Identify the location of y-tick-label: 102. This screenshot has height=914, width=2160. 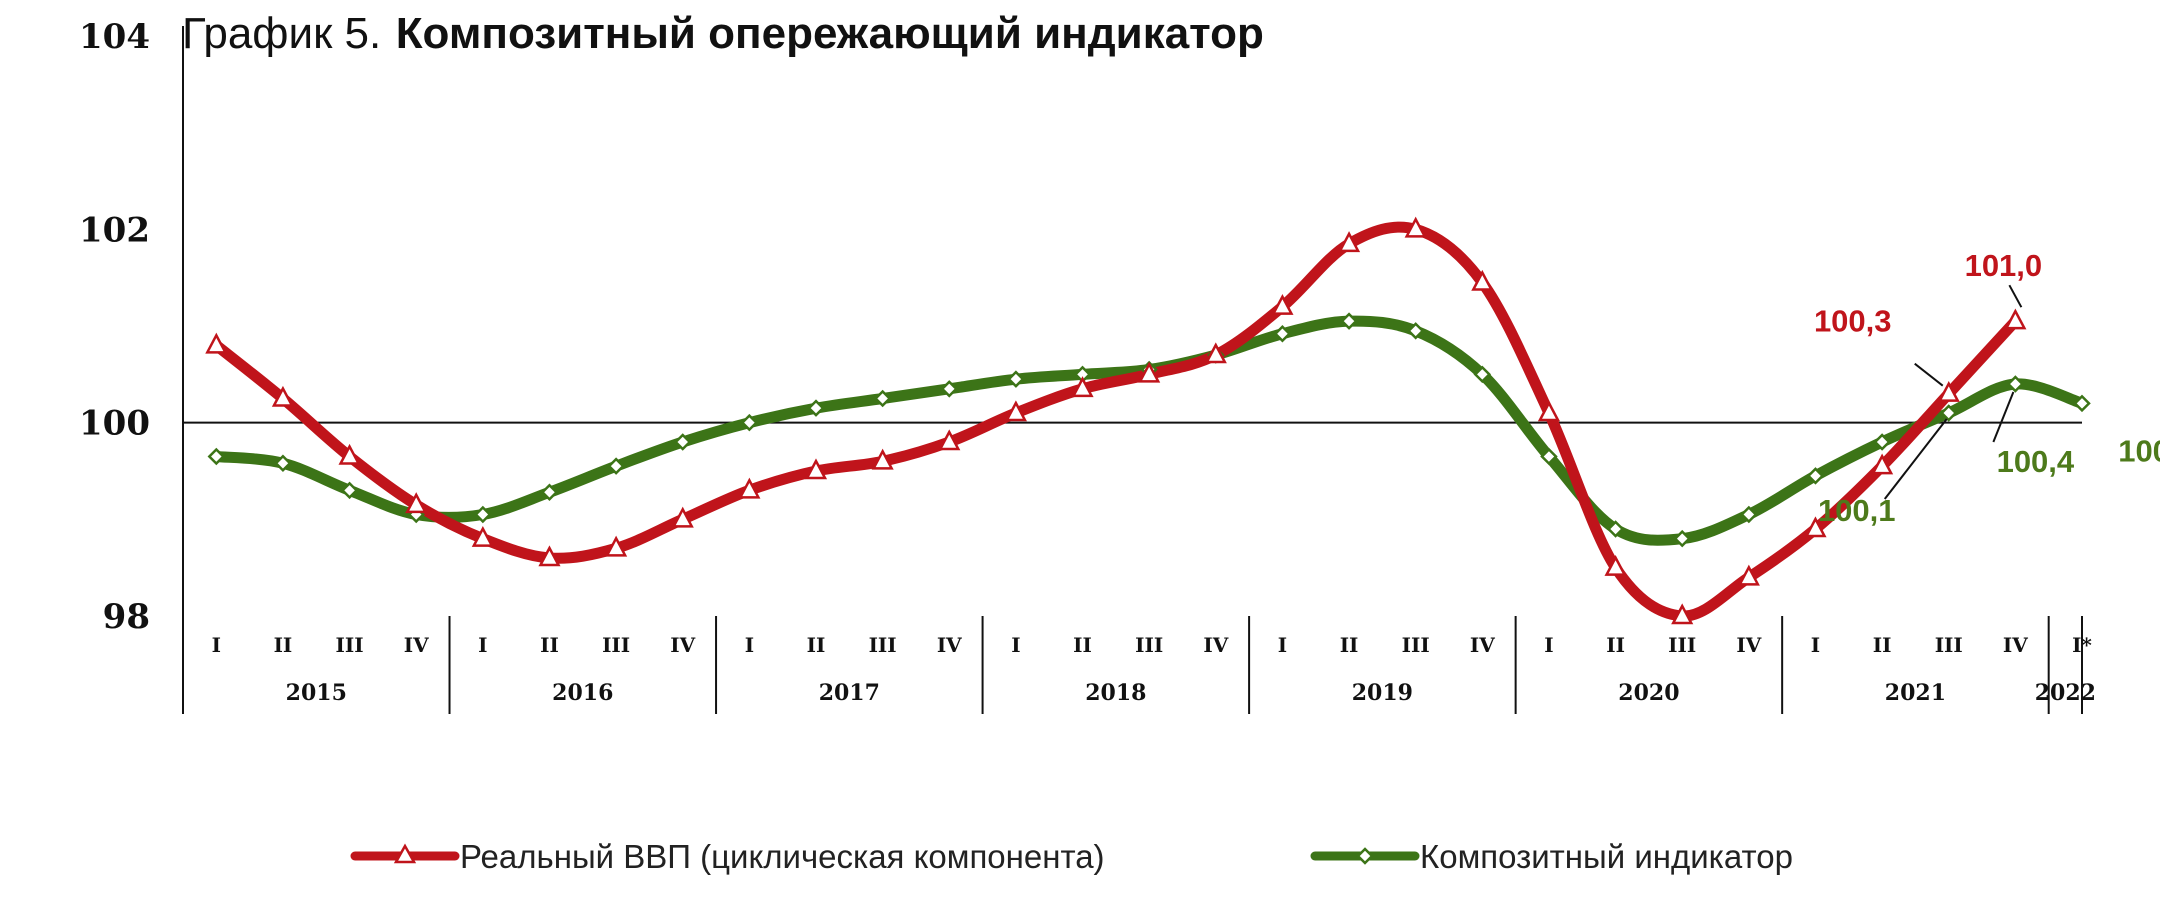
(114, 230).